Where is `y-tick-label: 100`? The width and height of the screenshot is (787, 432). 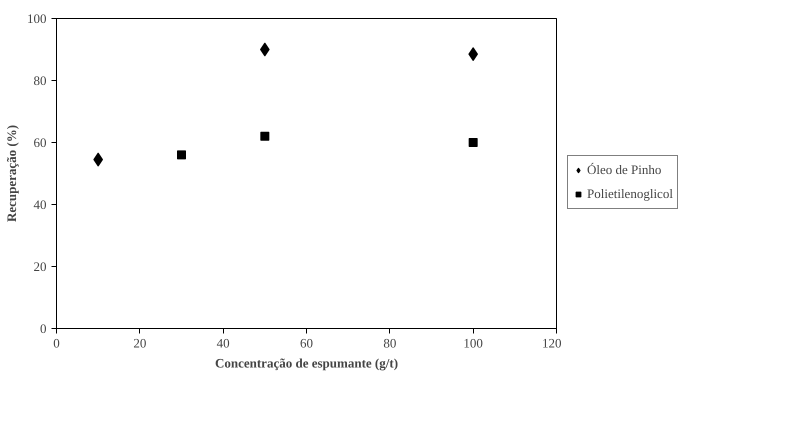
y-tick-label: 100 is located at coordinates (36, 18).